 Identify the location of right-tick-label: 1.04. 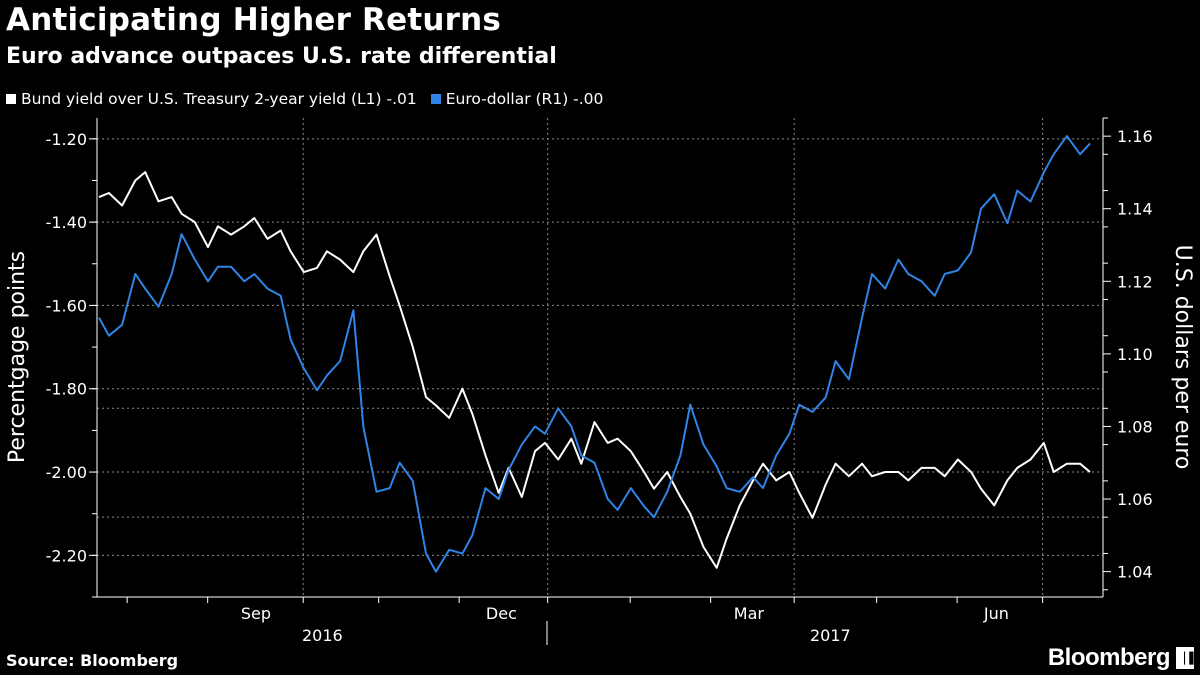
(1135, 572).